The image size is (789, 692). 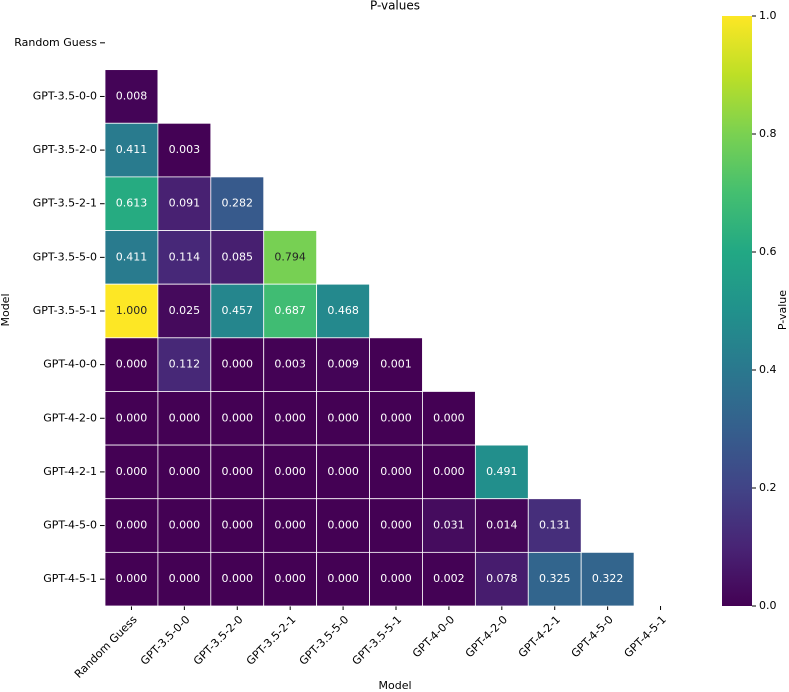 What do you see at coordinates (768, 133) in the screenshot?
I see `colorbar-tick-label: 0.8` at bounding box center [768, 133].